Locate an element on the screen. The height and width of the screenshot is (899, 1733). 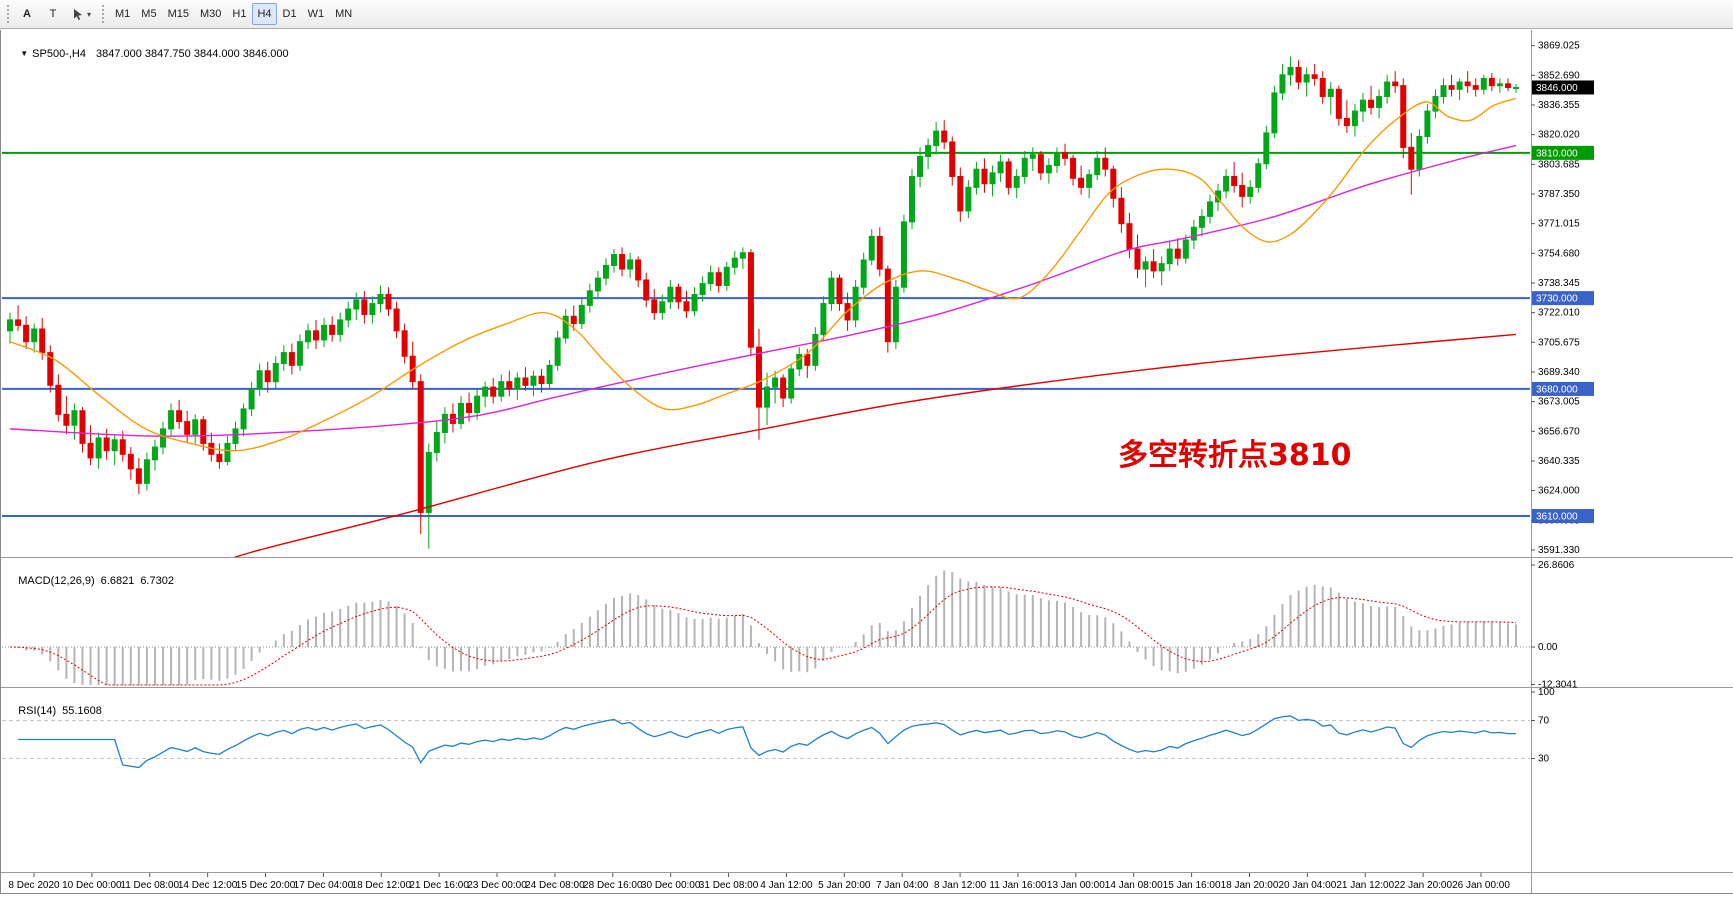
macd-axis: 26.8606 0.00 -12.3041 is located at coordinates (1554, 625).